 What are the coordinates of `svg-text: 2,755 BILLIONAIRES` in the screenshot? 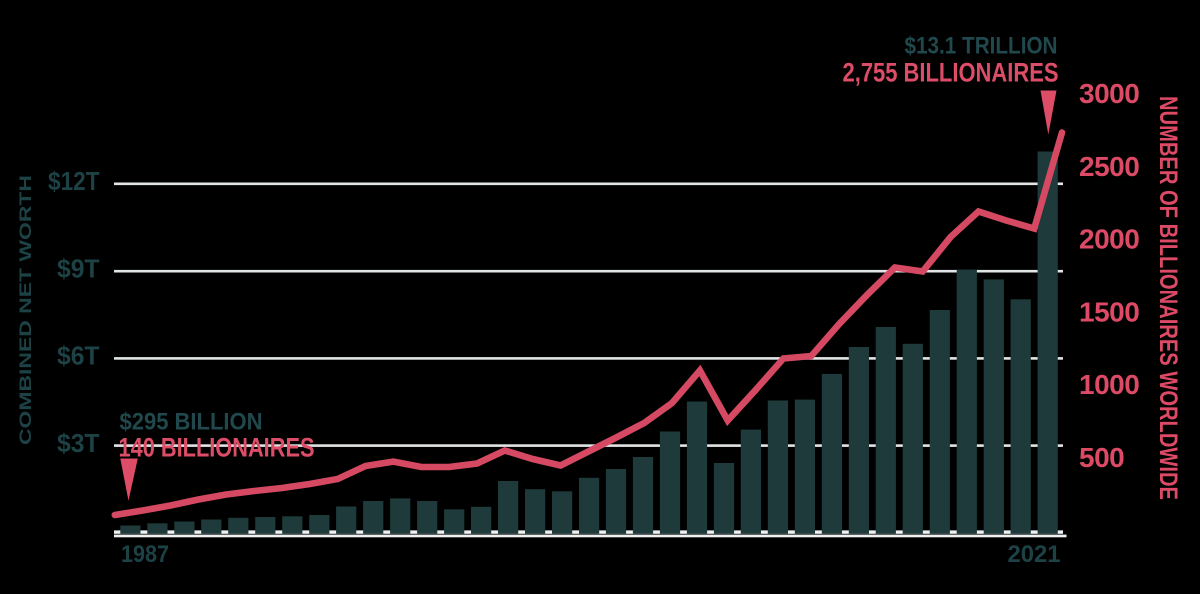 It's located at (951, 73).